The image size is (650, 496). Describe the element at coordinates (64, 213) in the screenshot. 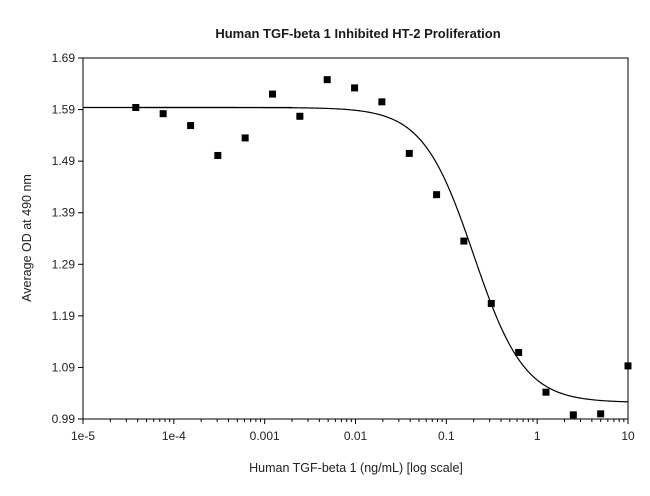

I see `y-tick-label: 1.39` at that location.